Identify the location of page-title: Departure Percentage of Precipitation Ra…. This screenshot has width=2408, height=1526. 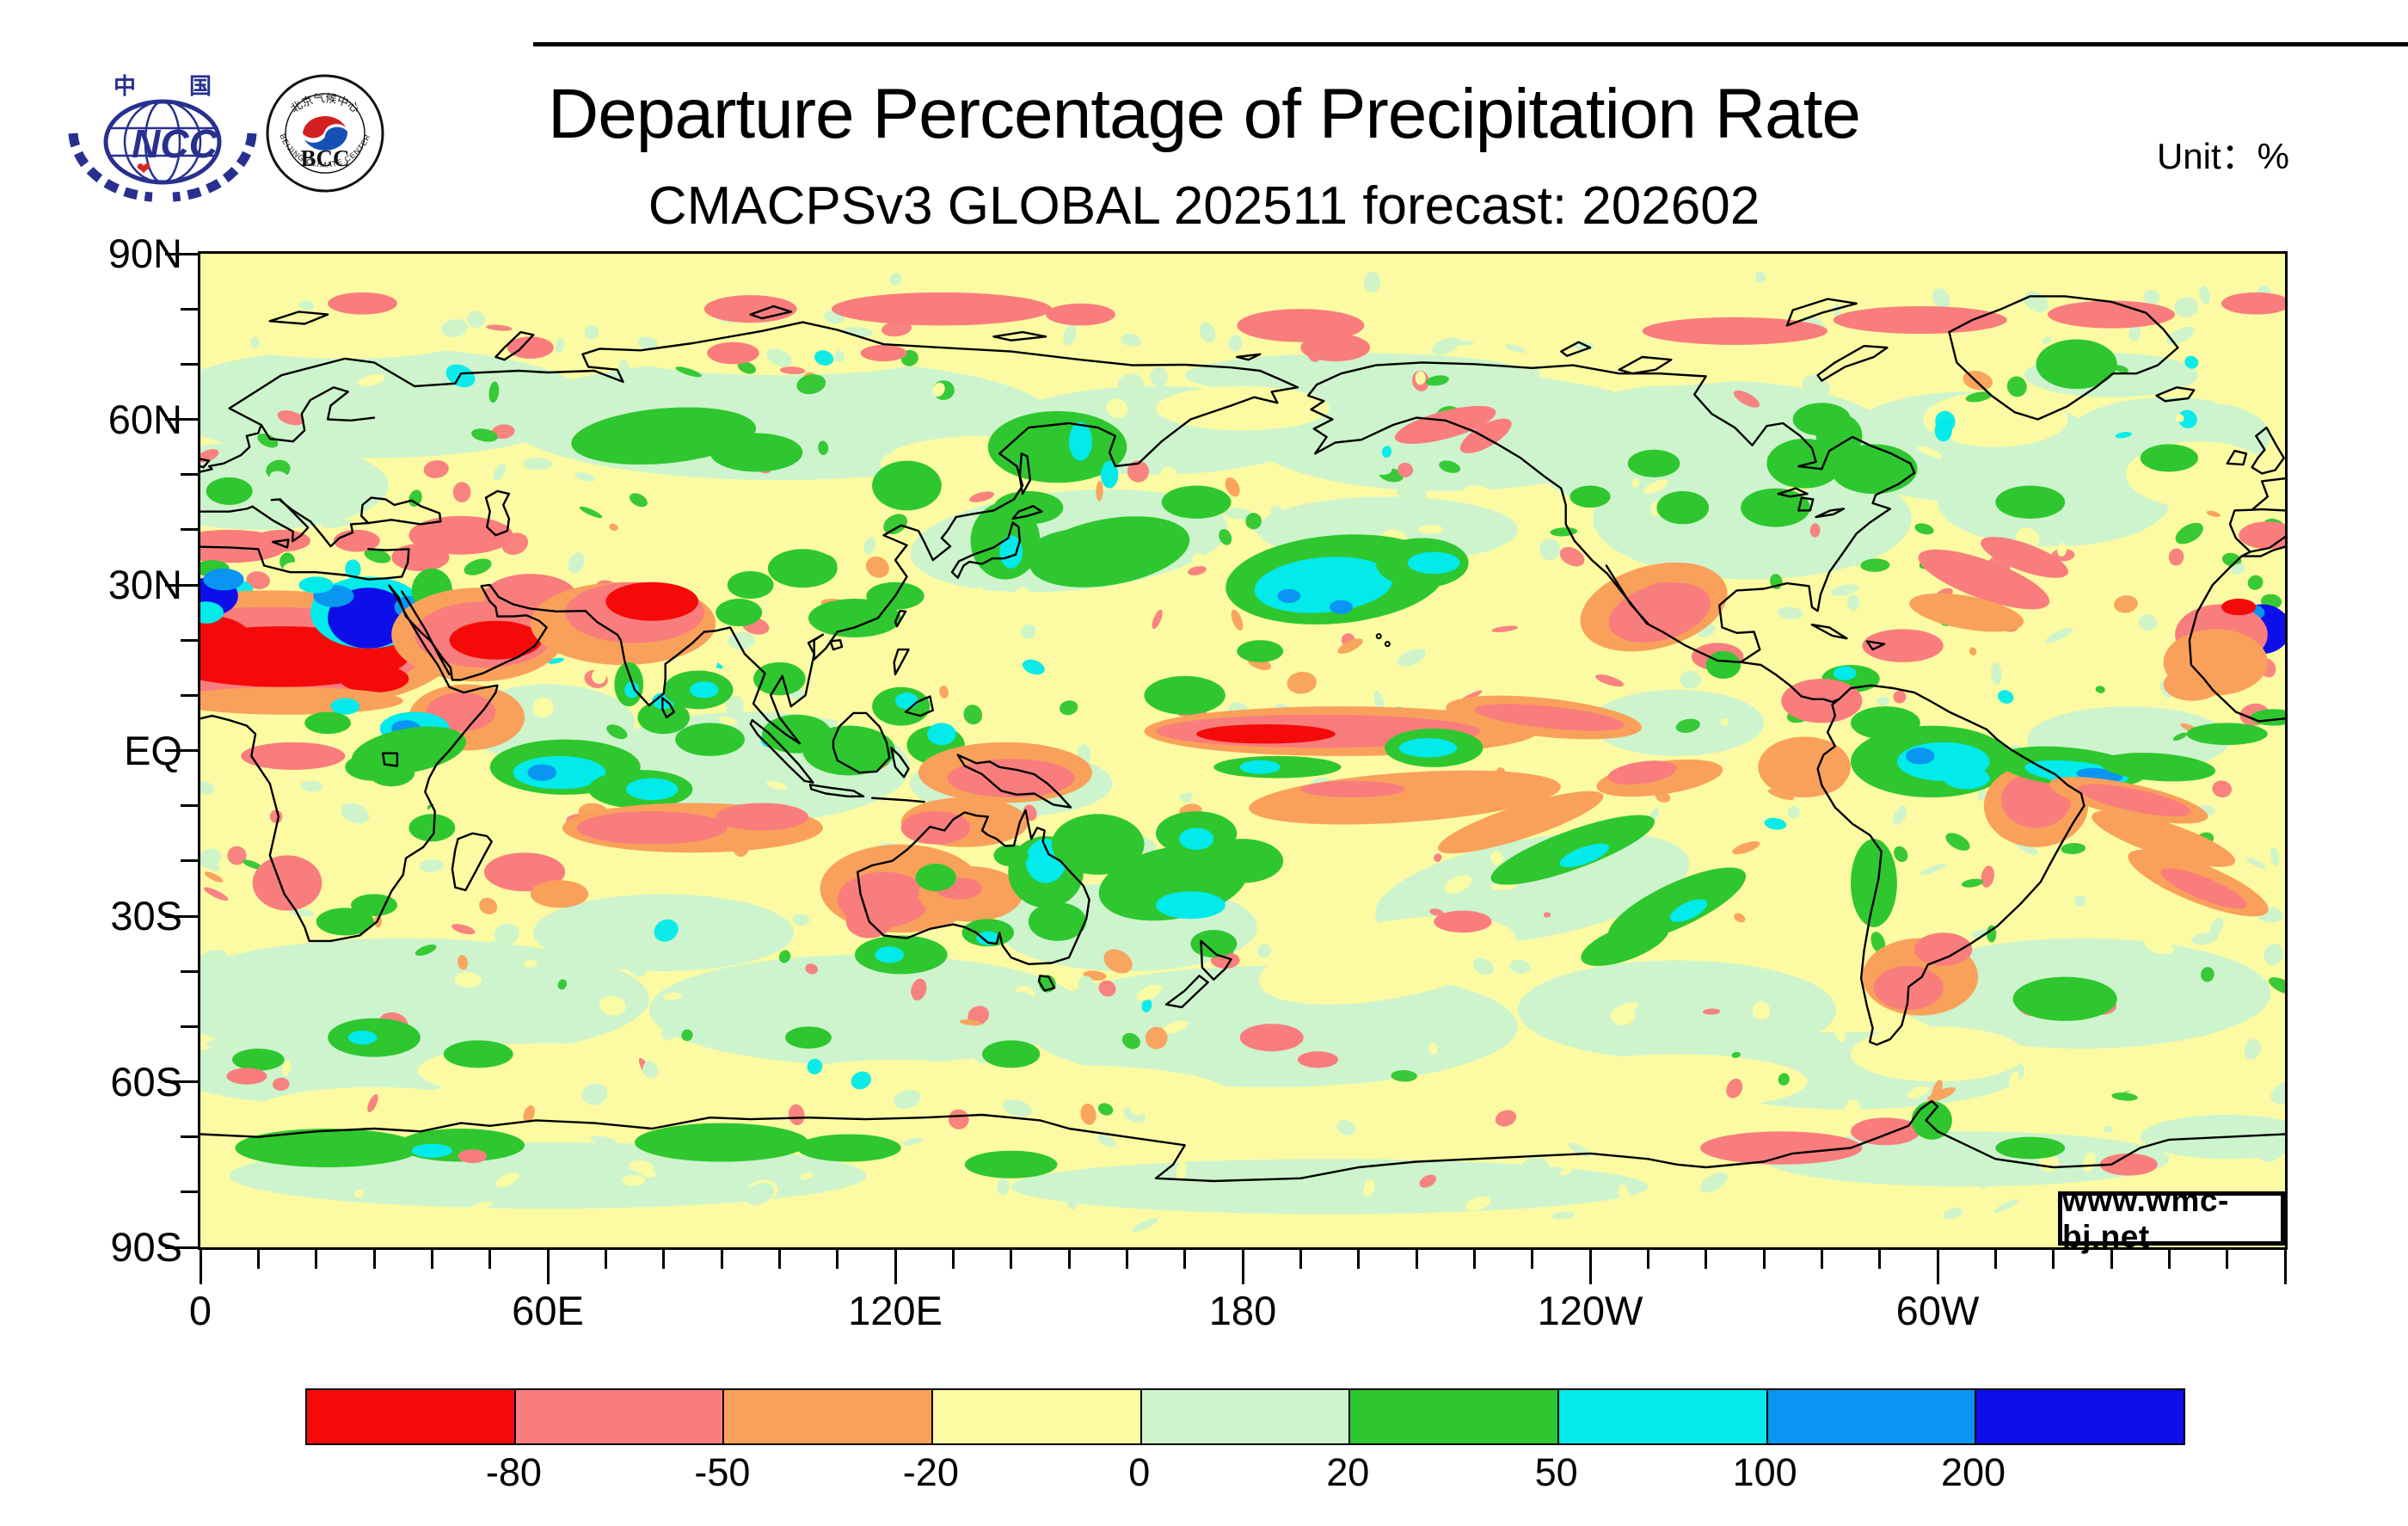
(1204, 114).